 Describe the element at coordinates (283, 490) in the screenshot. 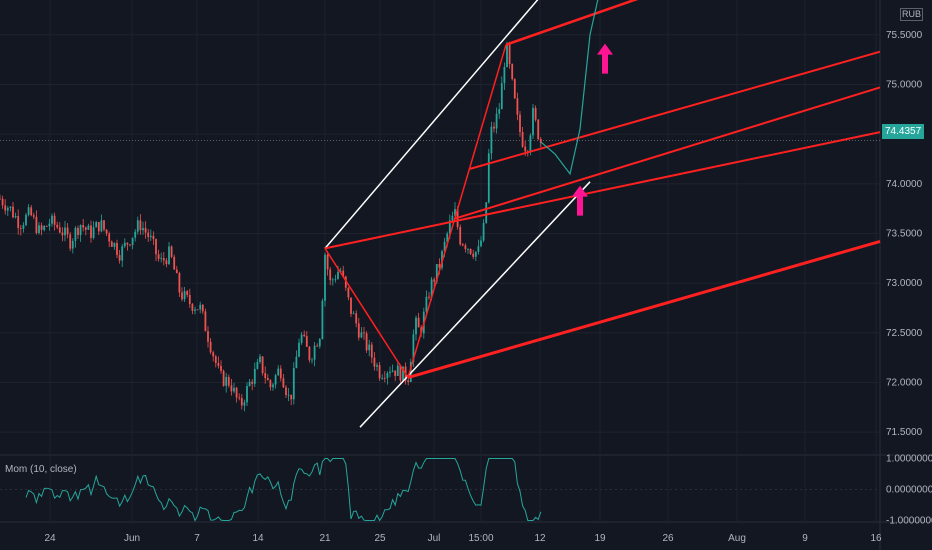

I see `momentum-line` at that location.